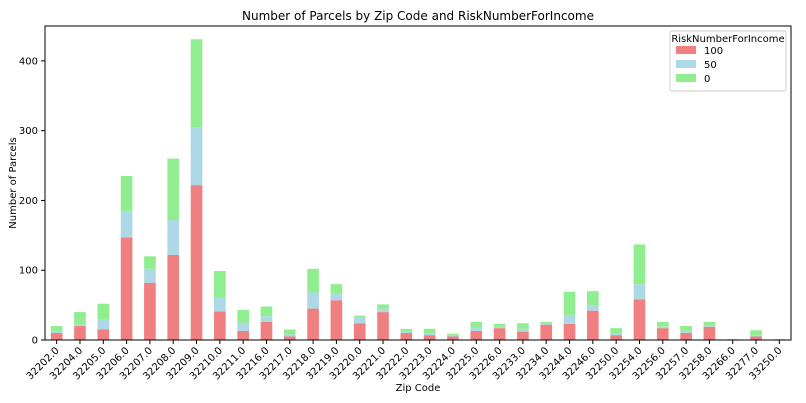 The width and height of the screenshot is (806, 403). What do you see at coordinates (28, 201) in the screenshot?
I see `y-tick-label: 200` at bounding box center [28, 201].